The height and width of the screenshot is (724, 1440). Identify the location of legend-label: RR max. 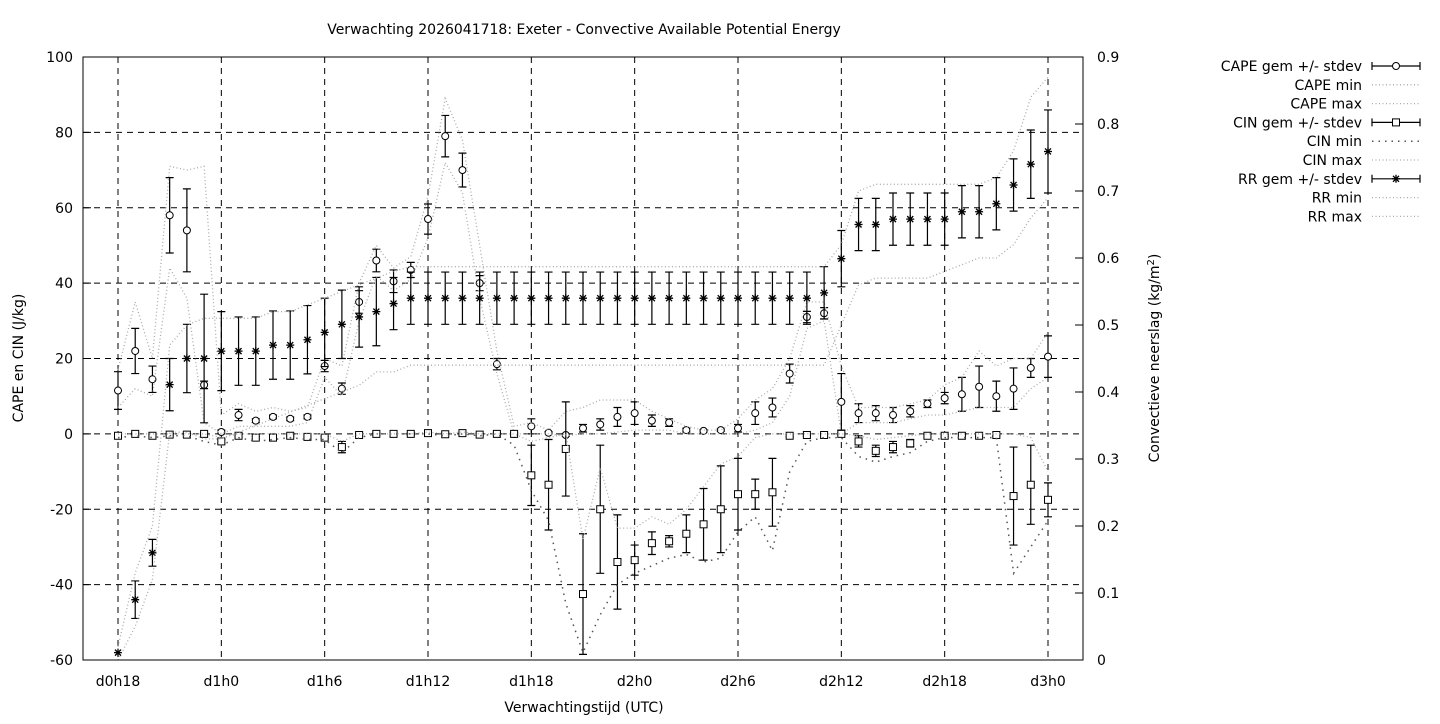
(1335, 217).